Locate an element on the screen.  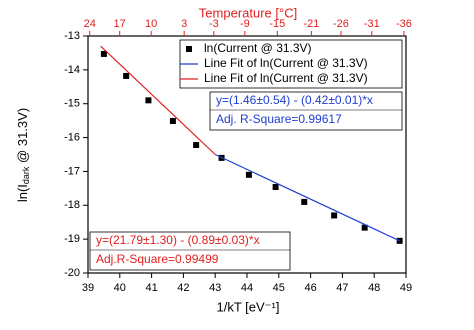
x-tick-label: 47 is located at coordinates (342, 288).